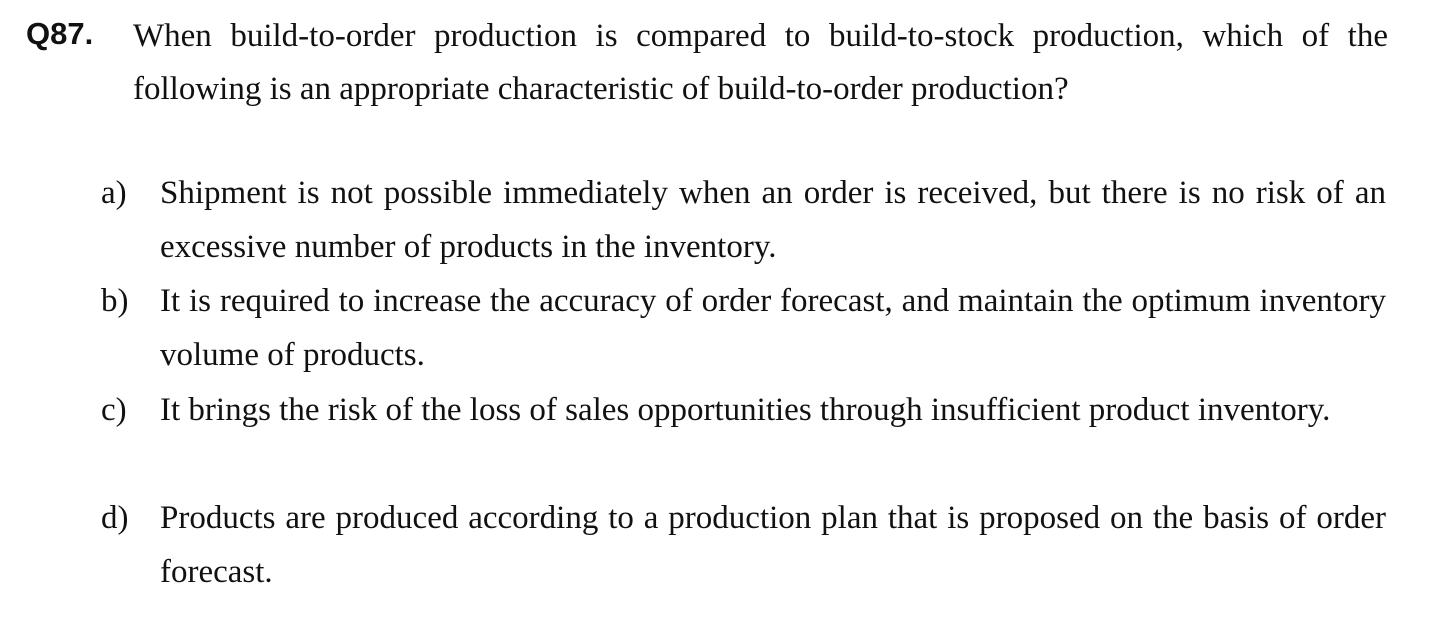 The height and width of the screenshot is (628, 1450). I want to click on option-b-letter: b), so click(115, 301).